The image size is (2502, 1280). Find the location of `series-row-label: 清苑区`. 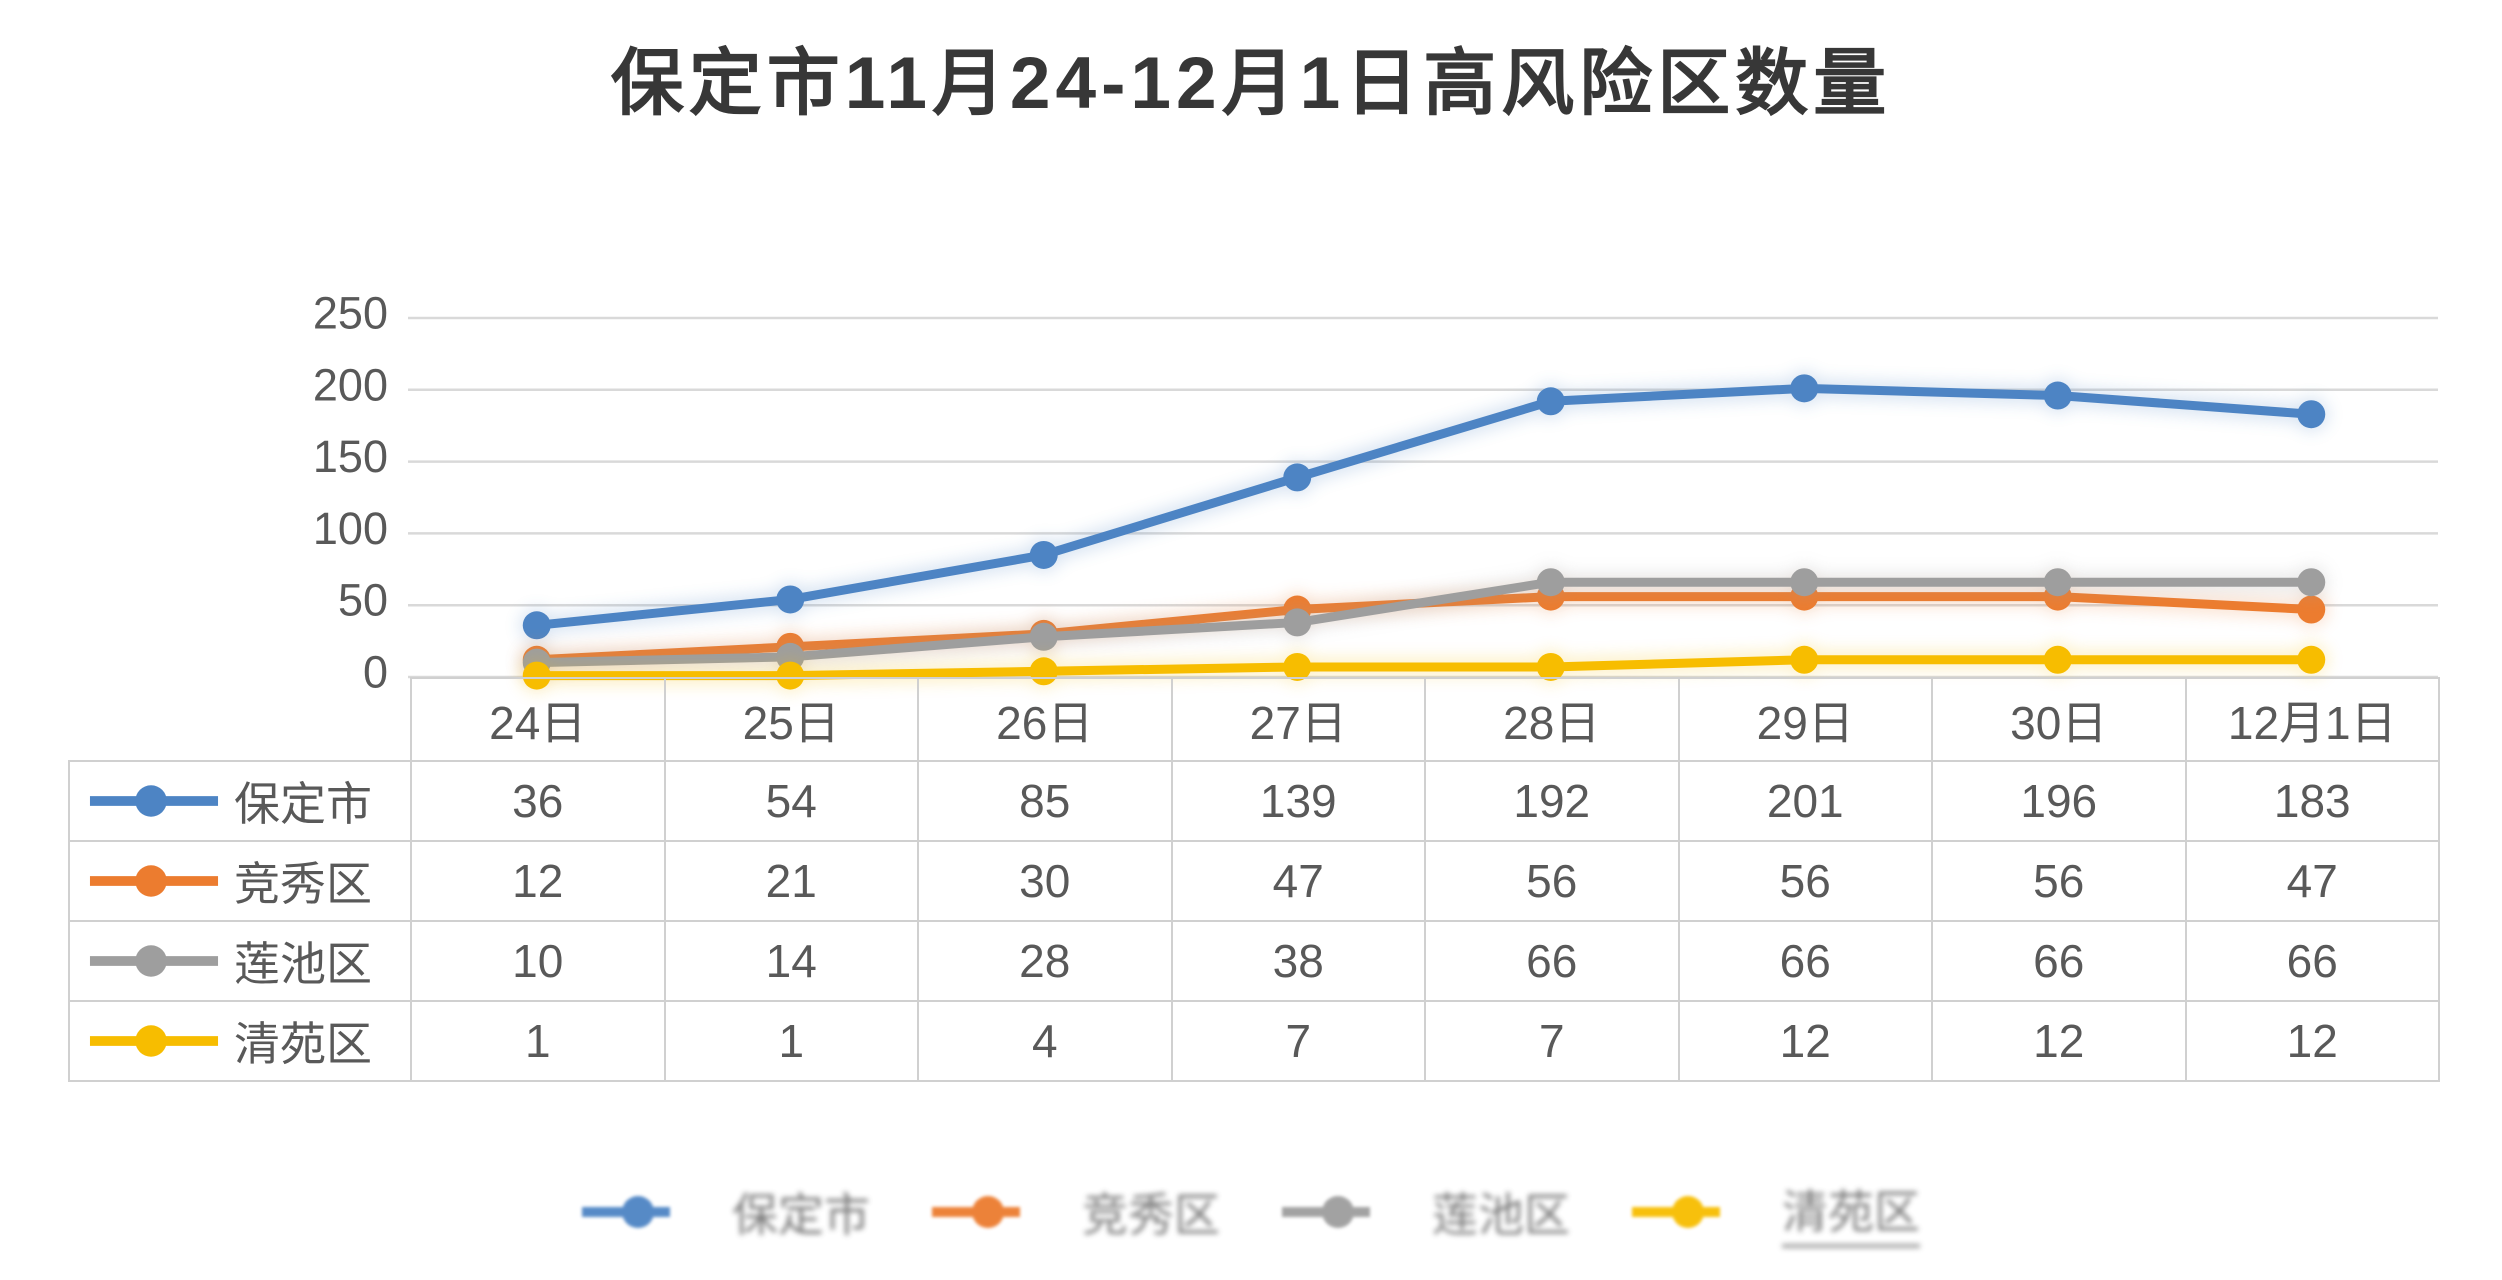

series-row-label: 清苑区 is located at coordinates (240, 1041).